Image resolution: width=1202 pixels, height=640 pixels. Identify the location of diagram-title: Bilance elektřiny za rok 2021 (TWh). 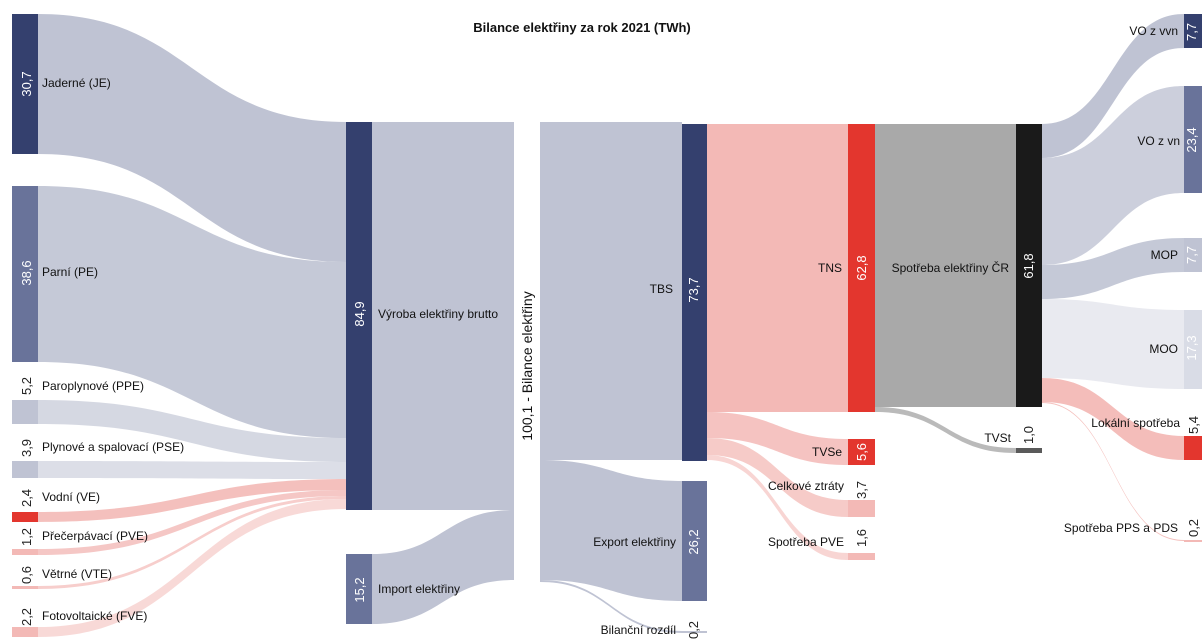
(581, 27).